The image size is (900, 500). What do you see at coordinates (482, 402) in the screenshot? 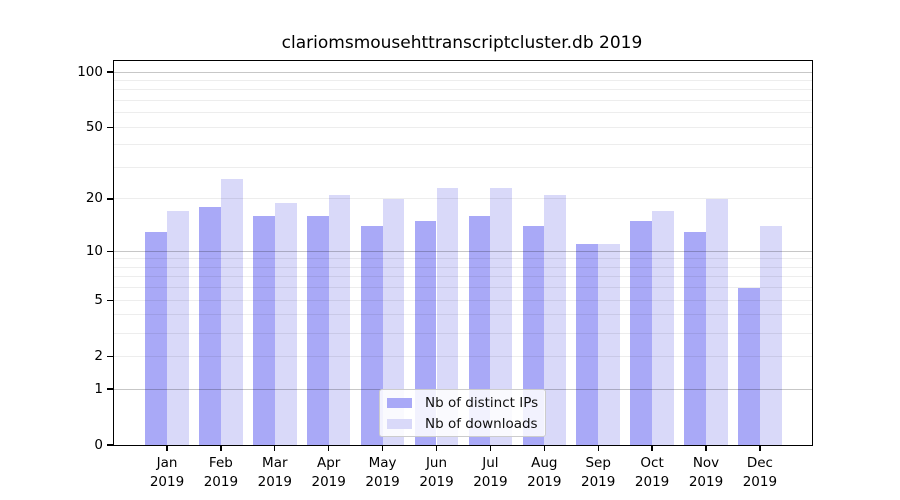
I see `legend-label-distinct-ips: Nb of distinct IPs` at bounding box center [482, 402].